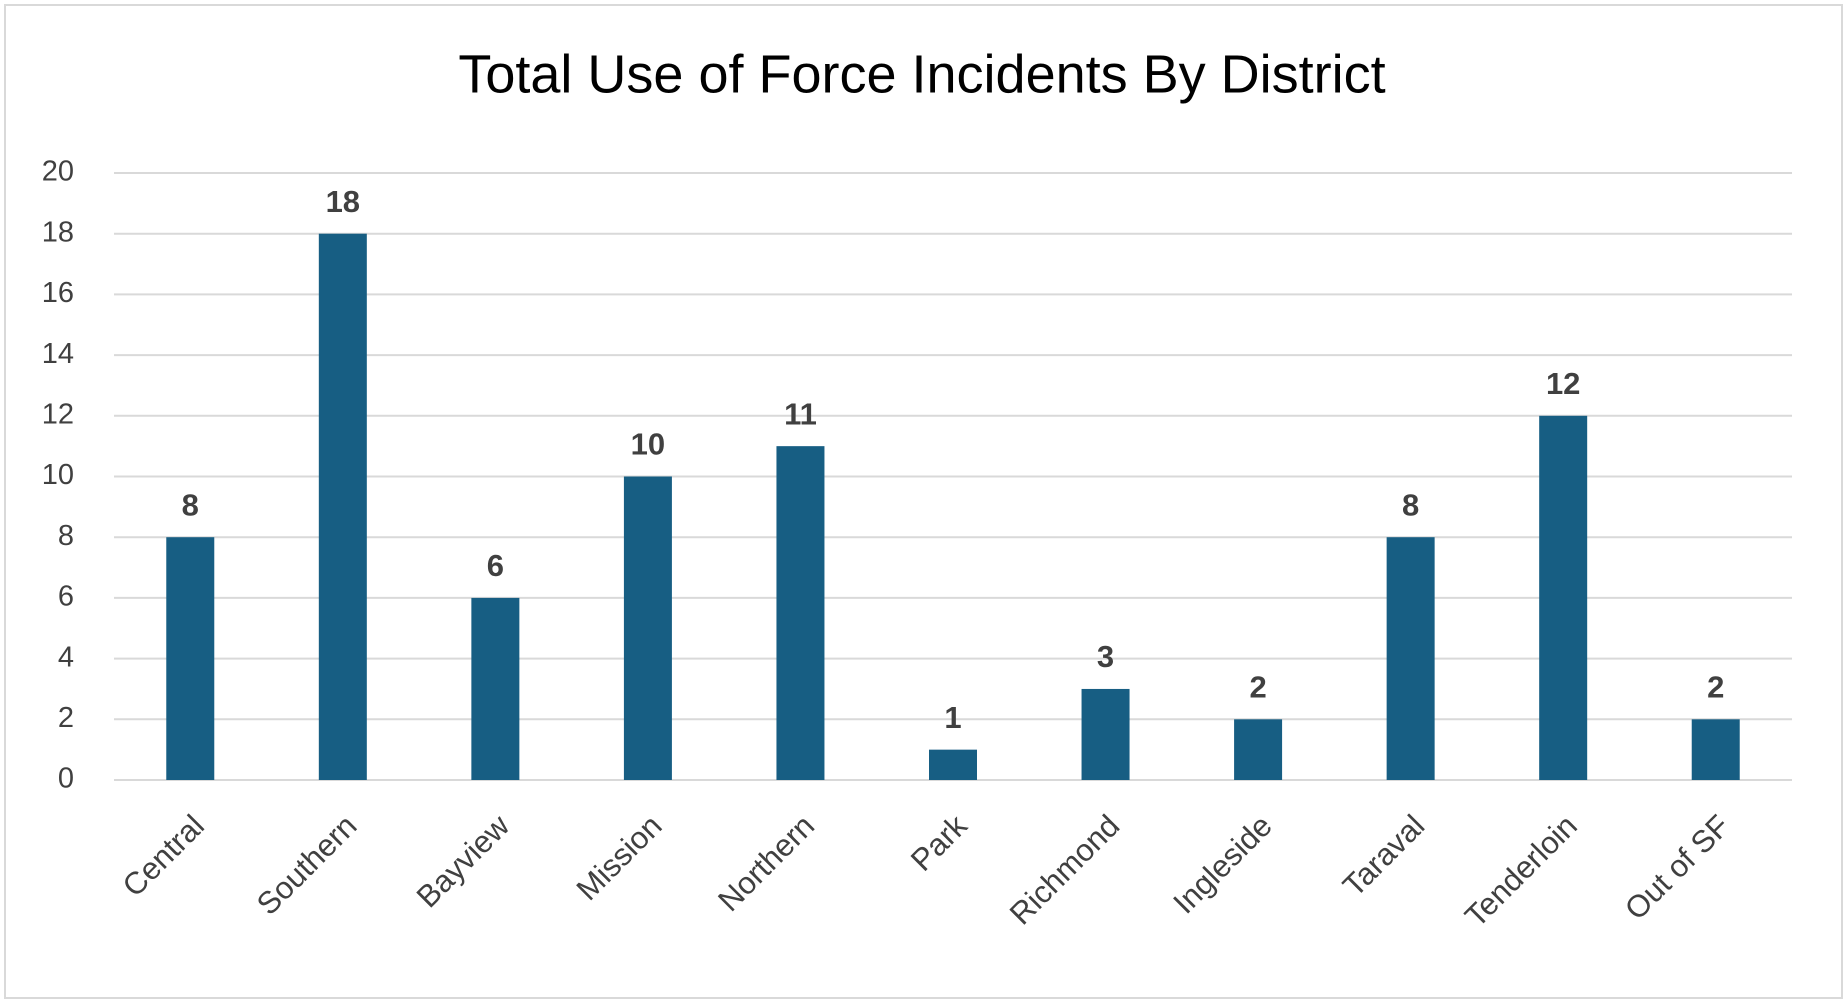 The width and height of the screenshot is (1847, 1003). Describe the element at coordinates (1563, 383) in the screenshot. I see `data-label: 12` at that location.